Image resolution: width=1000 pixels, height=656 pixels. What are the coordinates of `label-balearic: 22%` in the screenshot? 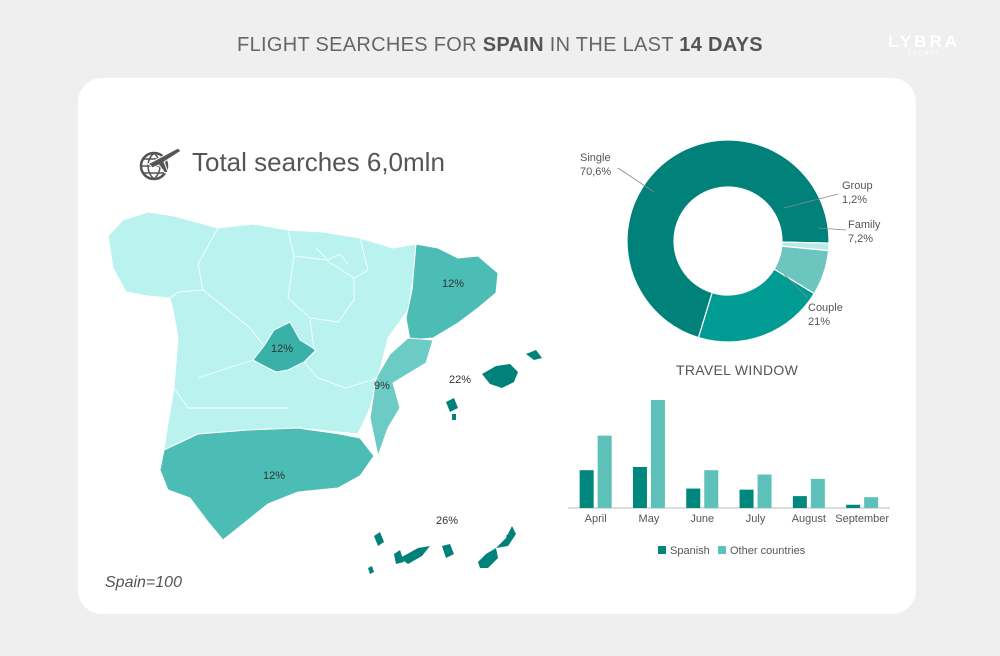 It's located at (460, 380).